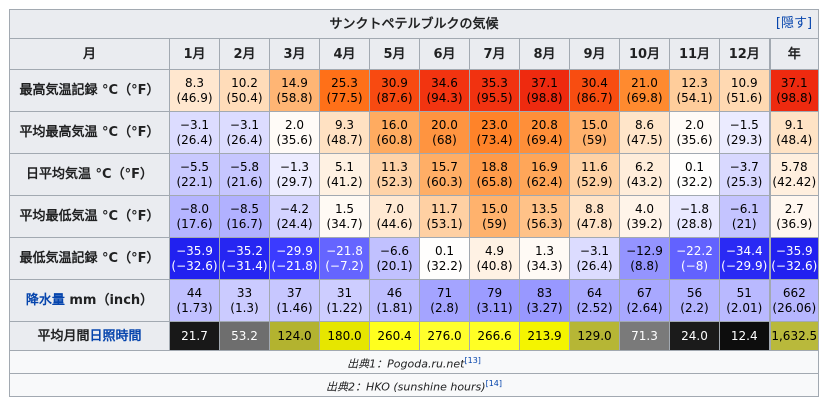 This screenshot has width=825, height=410. What do you see at coordinates (694, 139) in the screenshot?
I see `fahrenheit-value: (35.6)` at bounding box center [694, 139].